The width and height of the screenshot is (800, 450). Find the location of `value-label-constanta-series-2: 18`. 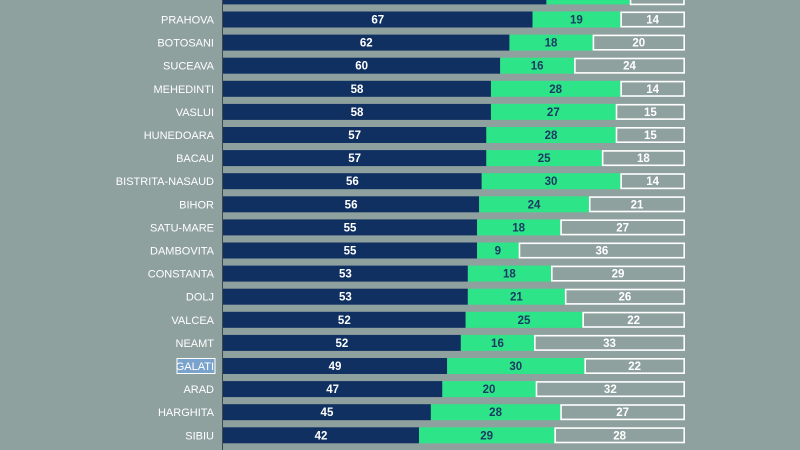

value-label-constanta-series-2: 18 is located at coordinates (509, 275).